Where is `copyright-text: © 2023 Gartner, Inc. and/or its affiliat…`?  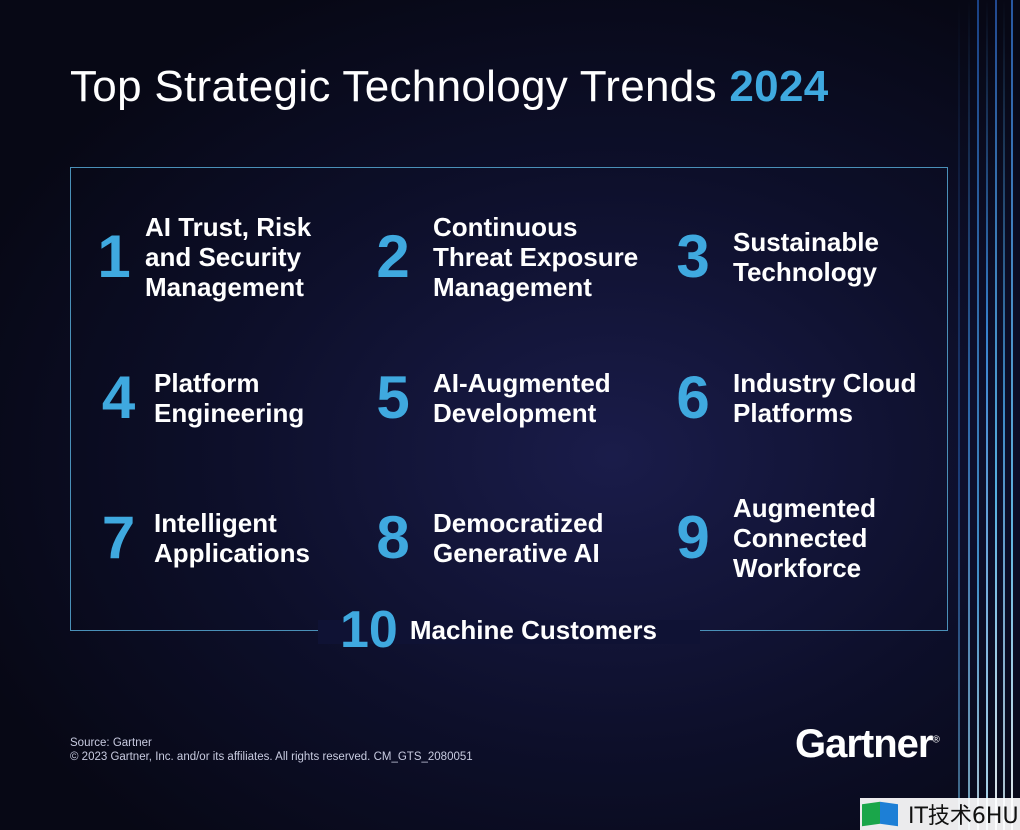 copyright-text: © 2023 Gartner, Inc. and/or its affiliat… is located at coordinates (271, 757).